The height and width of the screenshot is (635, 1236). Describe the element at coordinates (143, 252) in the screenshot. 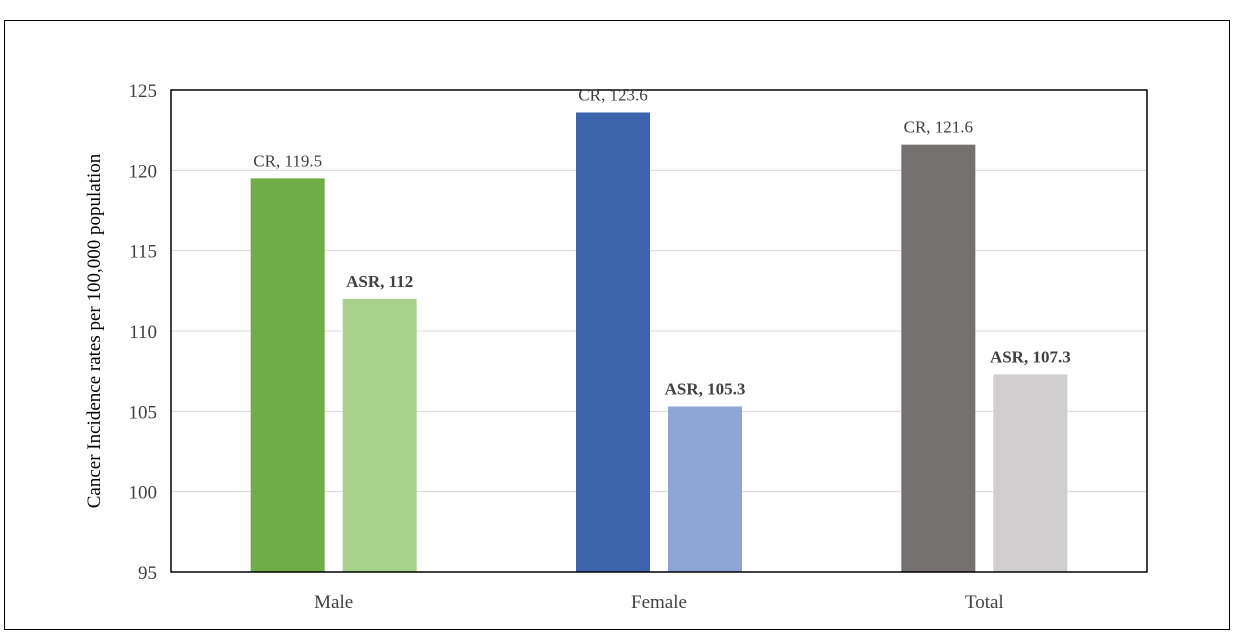

I see `y-tick-label: 115` at that location.